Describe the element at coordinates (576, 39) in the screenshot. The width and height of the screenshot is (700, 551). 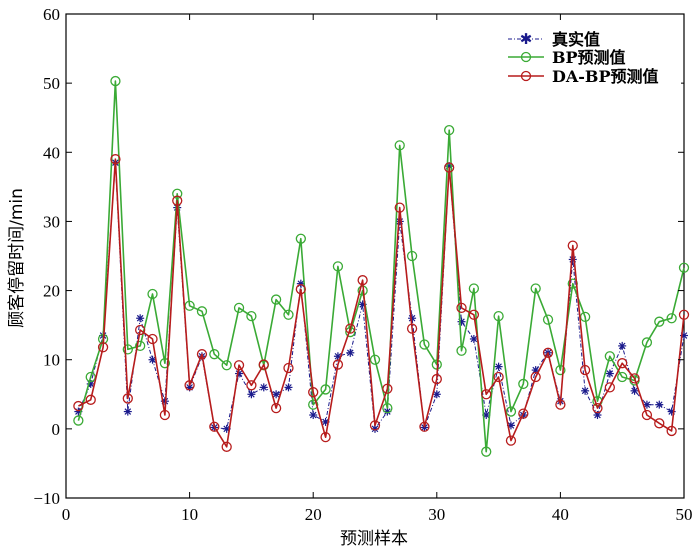
I see `legend-label-real: 真实值` at that location.